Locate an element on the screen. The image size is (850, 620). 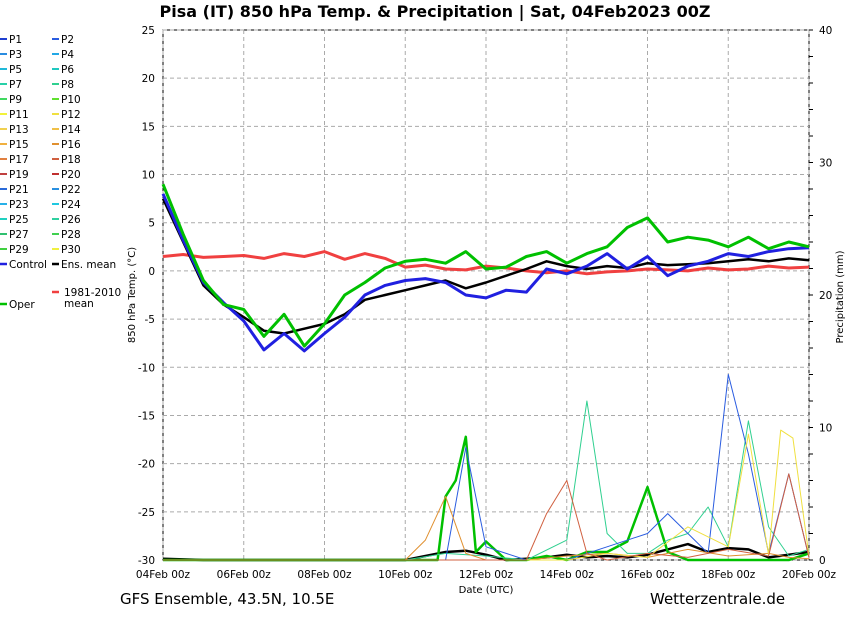
legend-label: 1981-2010 is located at coordinates (92, 293).